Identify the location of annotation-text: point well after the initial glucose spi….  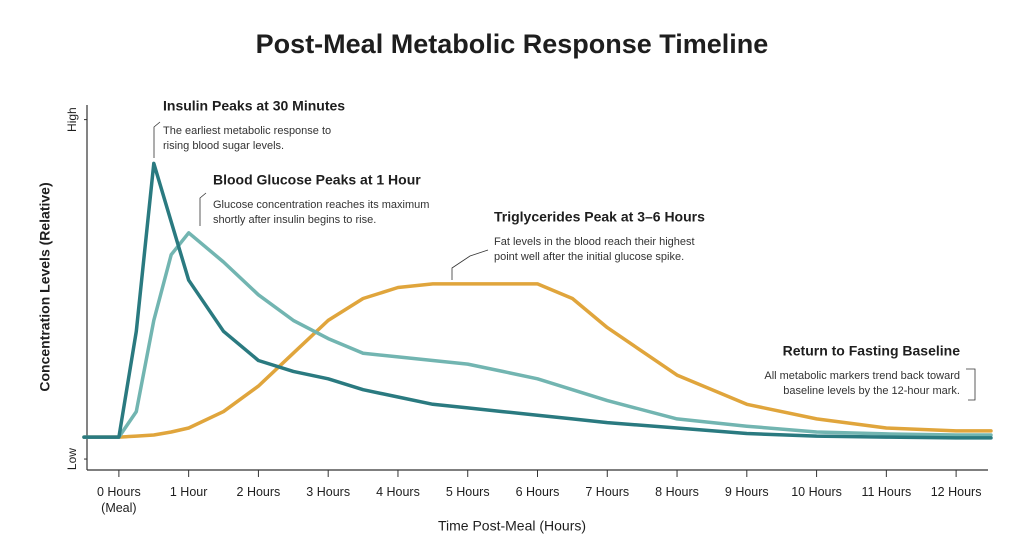
(589, 257).